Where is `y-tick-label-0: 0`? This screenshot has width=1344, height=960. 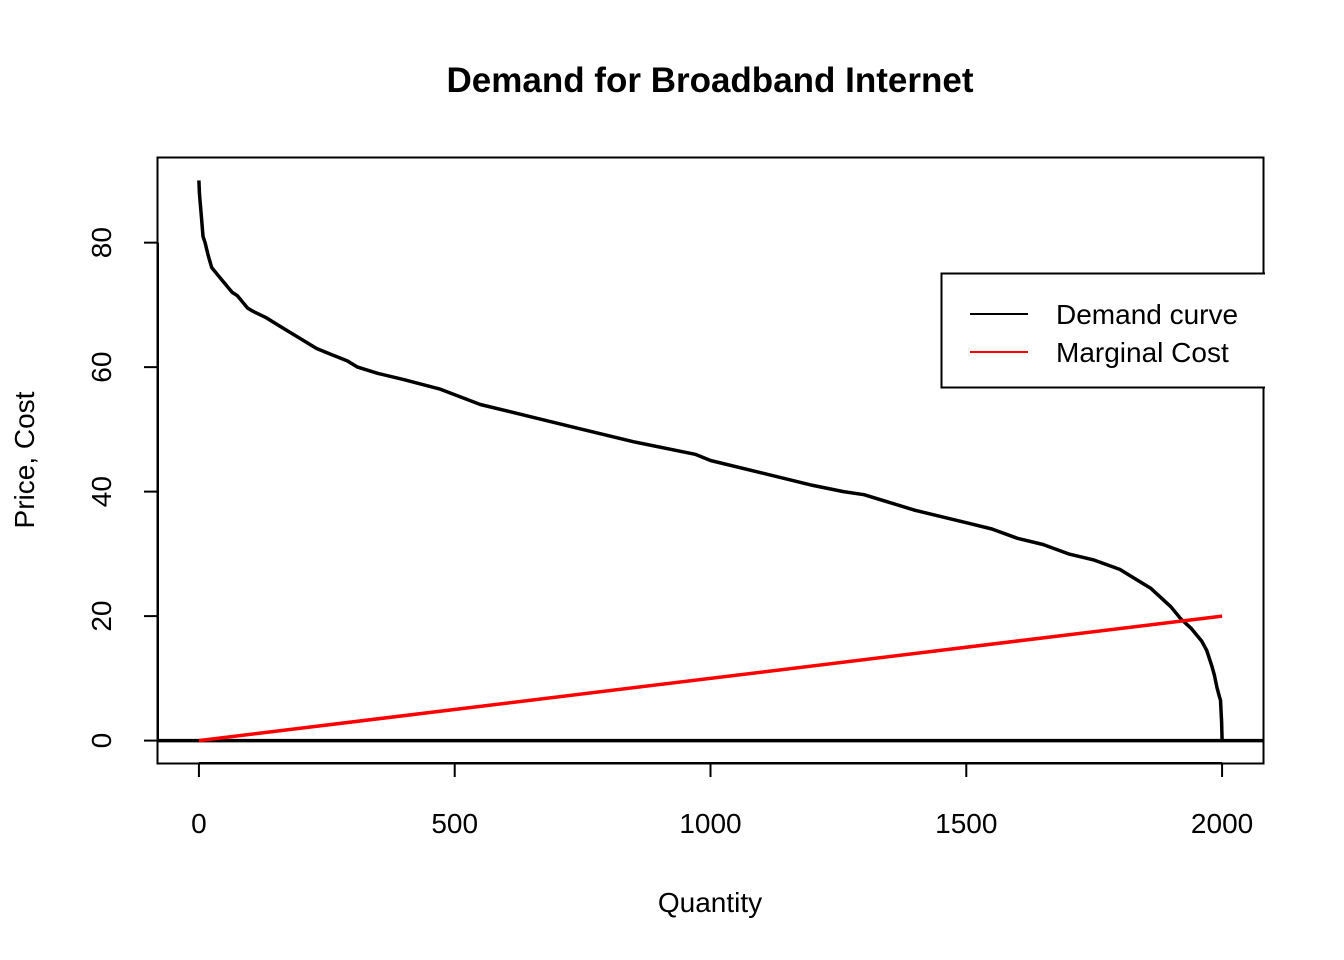
y-tick-label-0: 0 is located at coordinates (101, 741).